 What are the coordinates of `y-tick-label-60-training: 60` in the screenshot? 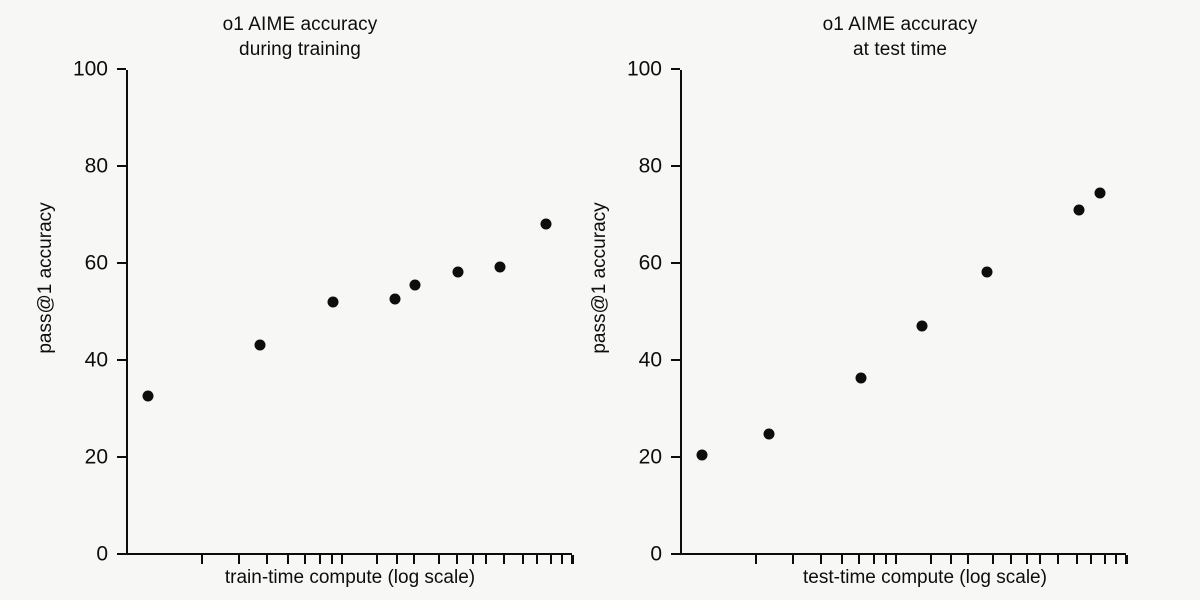 It's located at (96, 263).